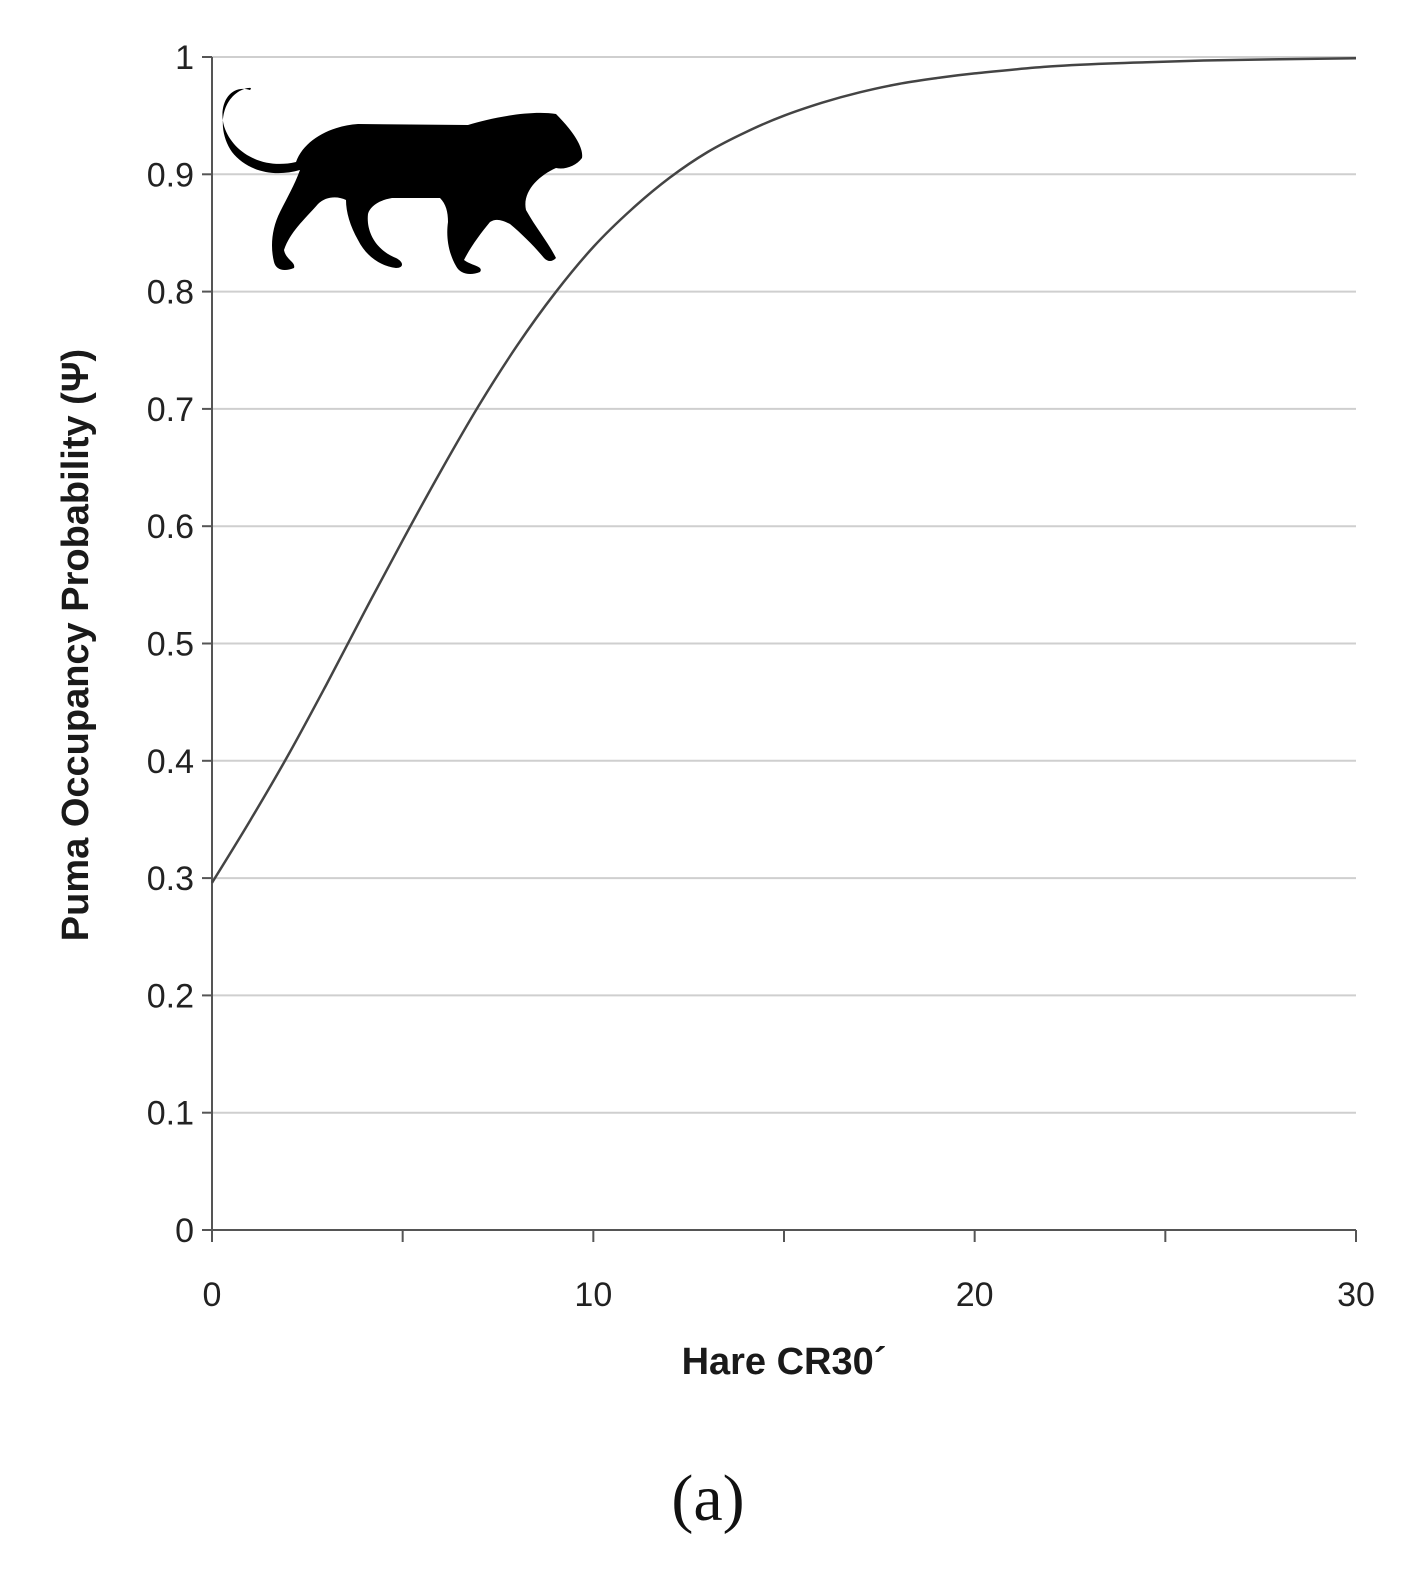 This screenshot has height=1582, width=1424. Describe the element at coordinates (975, 1295) in the screenshot. I see `x-tick-label: 20` at that location.